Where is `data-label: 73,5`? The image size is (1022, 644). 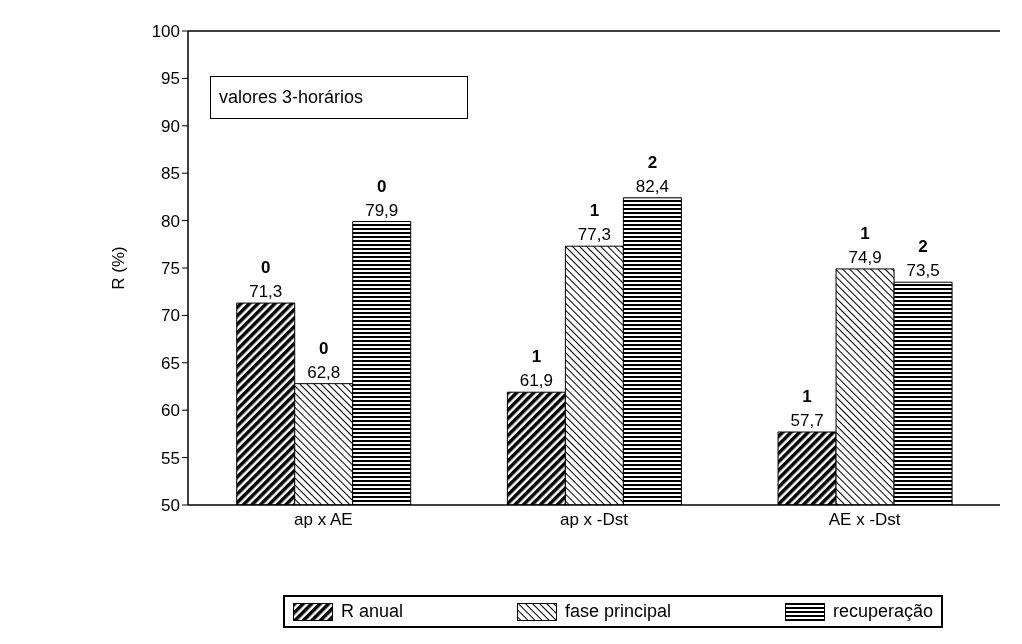 data-label: 73,5 is located at coordinates (923, 271).